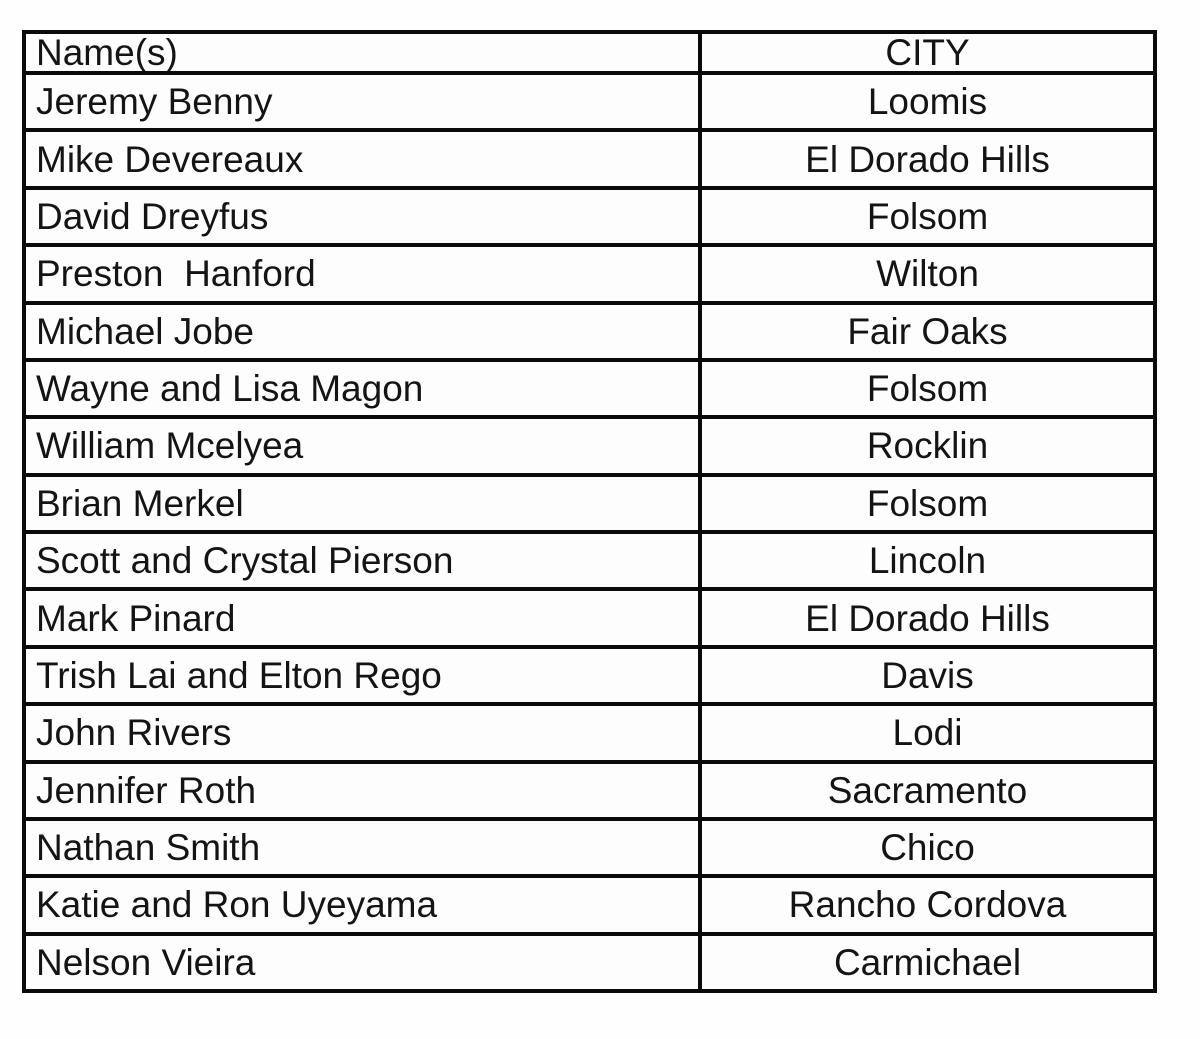  I want to click on city-cell: Chico, so click(927, 847).